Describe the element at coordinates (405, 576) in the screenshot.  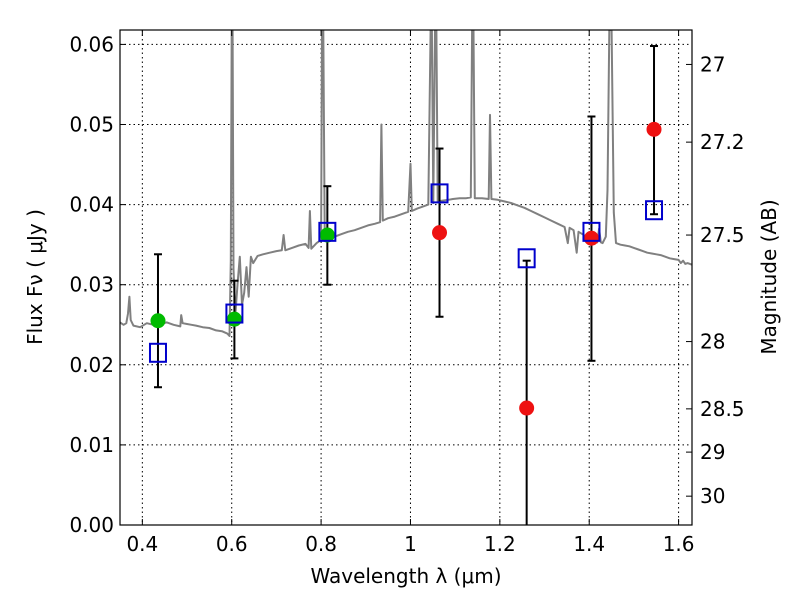
I see `x-axis-label: Wavelength λ (μm)` at that location.